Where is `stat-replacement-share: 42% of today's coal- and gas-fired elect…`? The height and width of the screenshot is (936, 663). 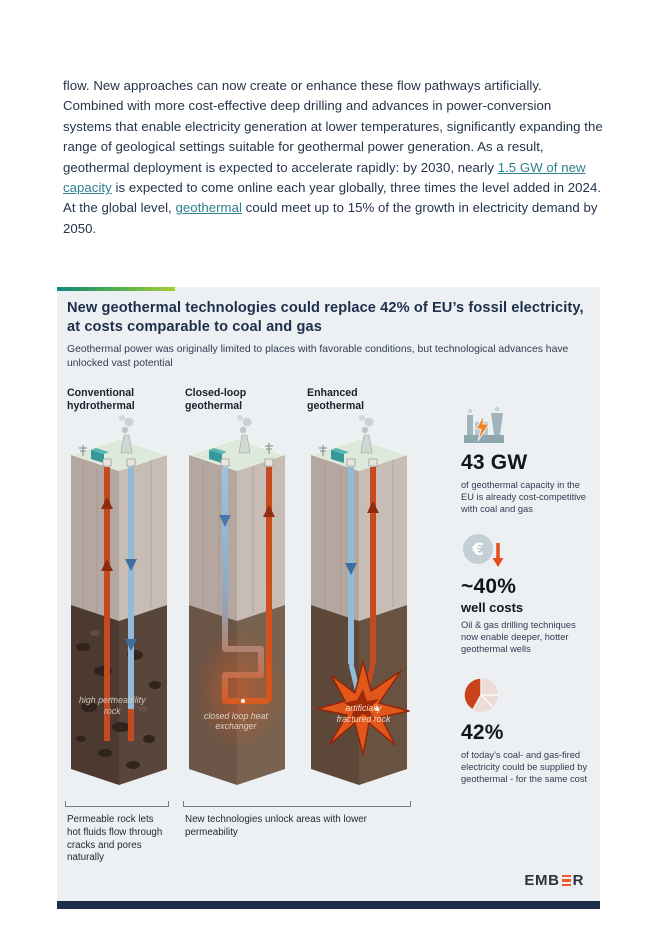 stat-replacement-share: 42% of today's coal- and gas-fired elect… is located at coordinates (530, 730).